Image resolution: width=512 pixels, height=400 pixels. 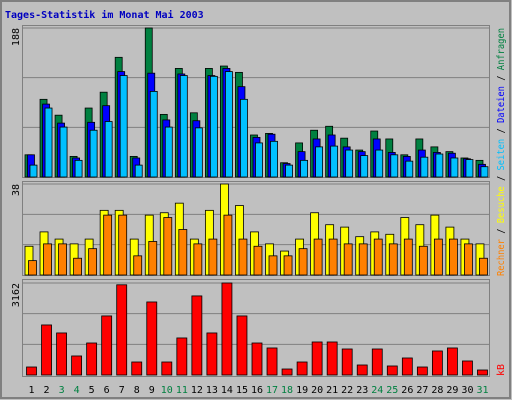 I want to click on x-tick-label: 27, so click(x=422, y=390).